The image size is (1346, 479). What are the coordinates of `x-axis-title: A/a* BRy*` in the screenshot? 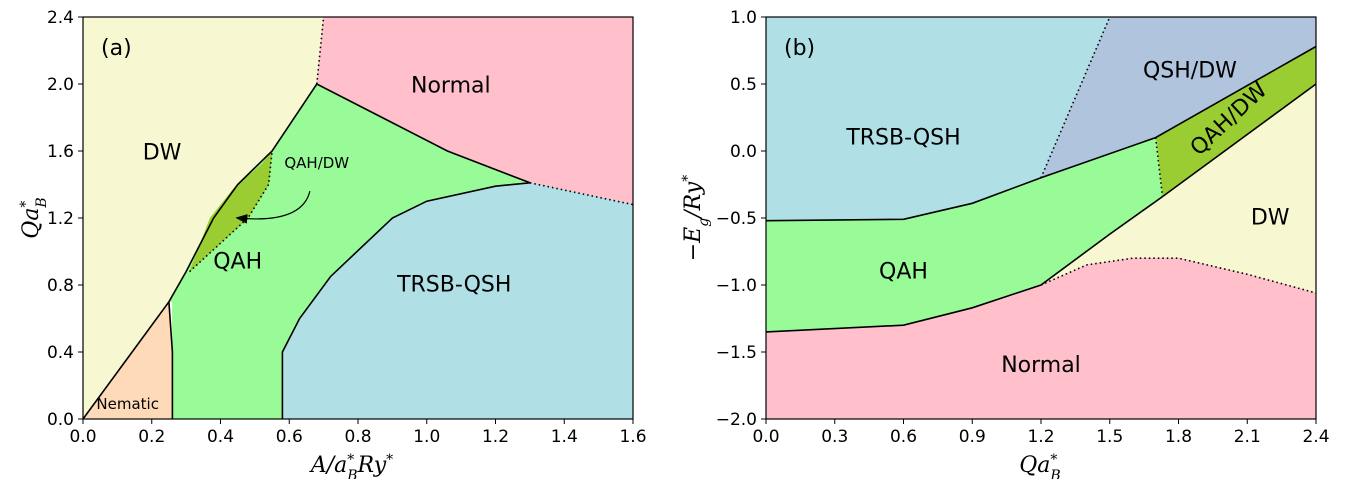 It's located at (351, 465).